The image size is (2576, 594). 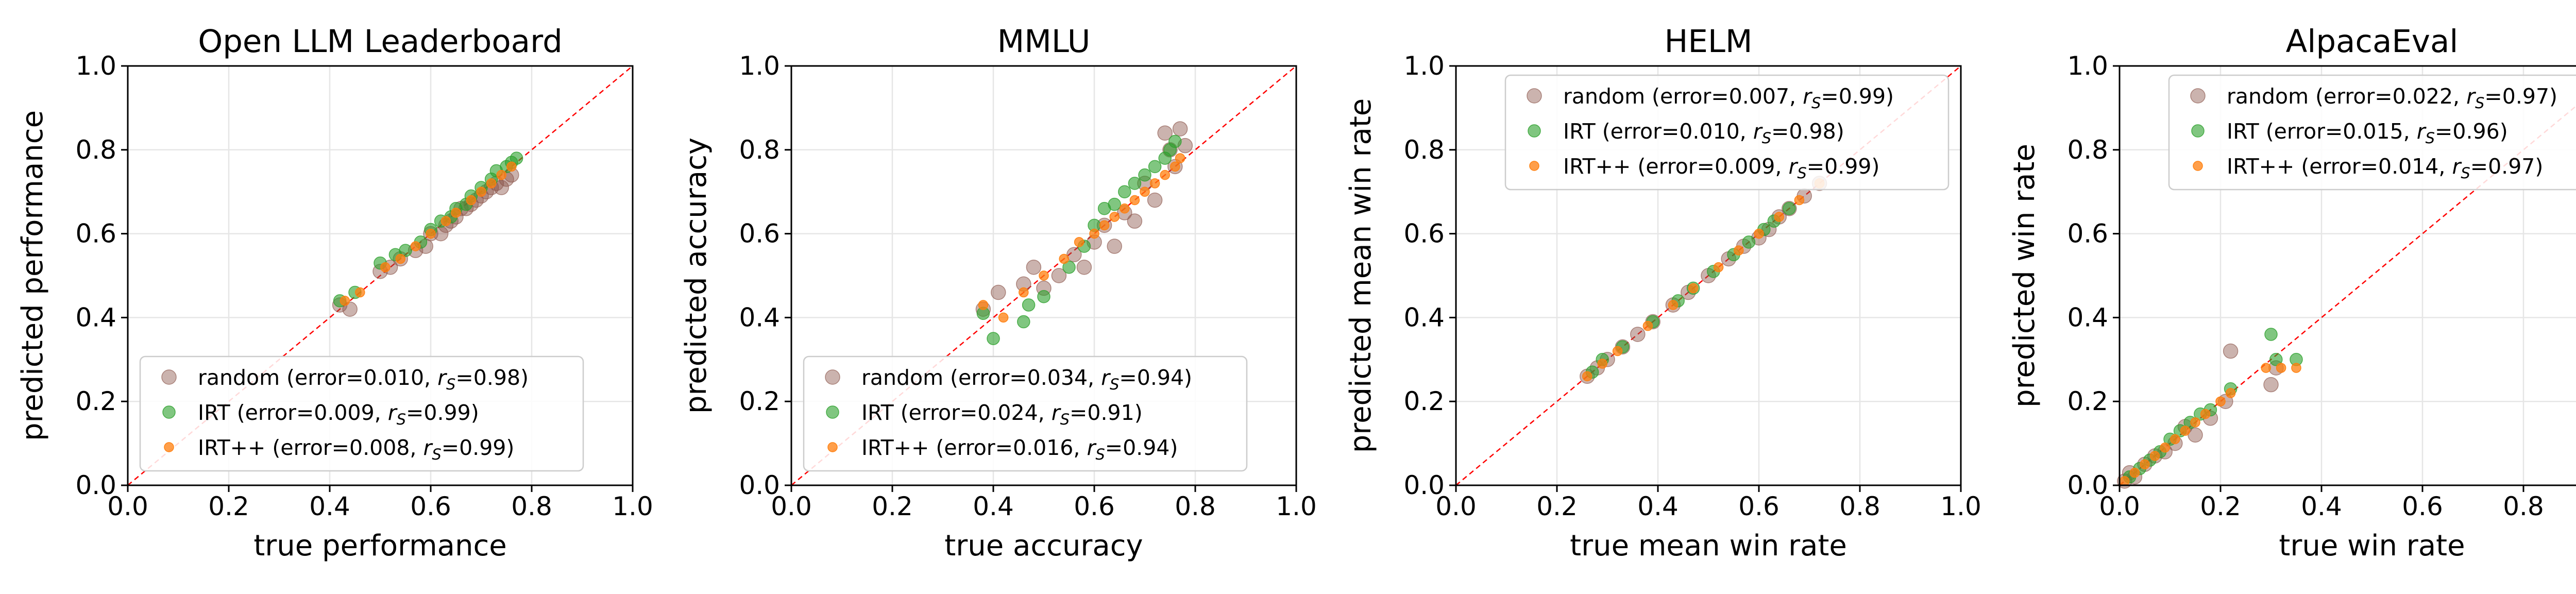 What do you see at coordinates (2511, 166) in the screenshot?
I see `legend-rs-value: 0.97` at bounding box center [2511, 166].